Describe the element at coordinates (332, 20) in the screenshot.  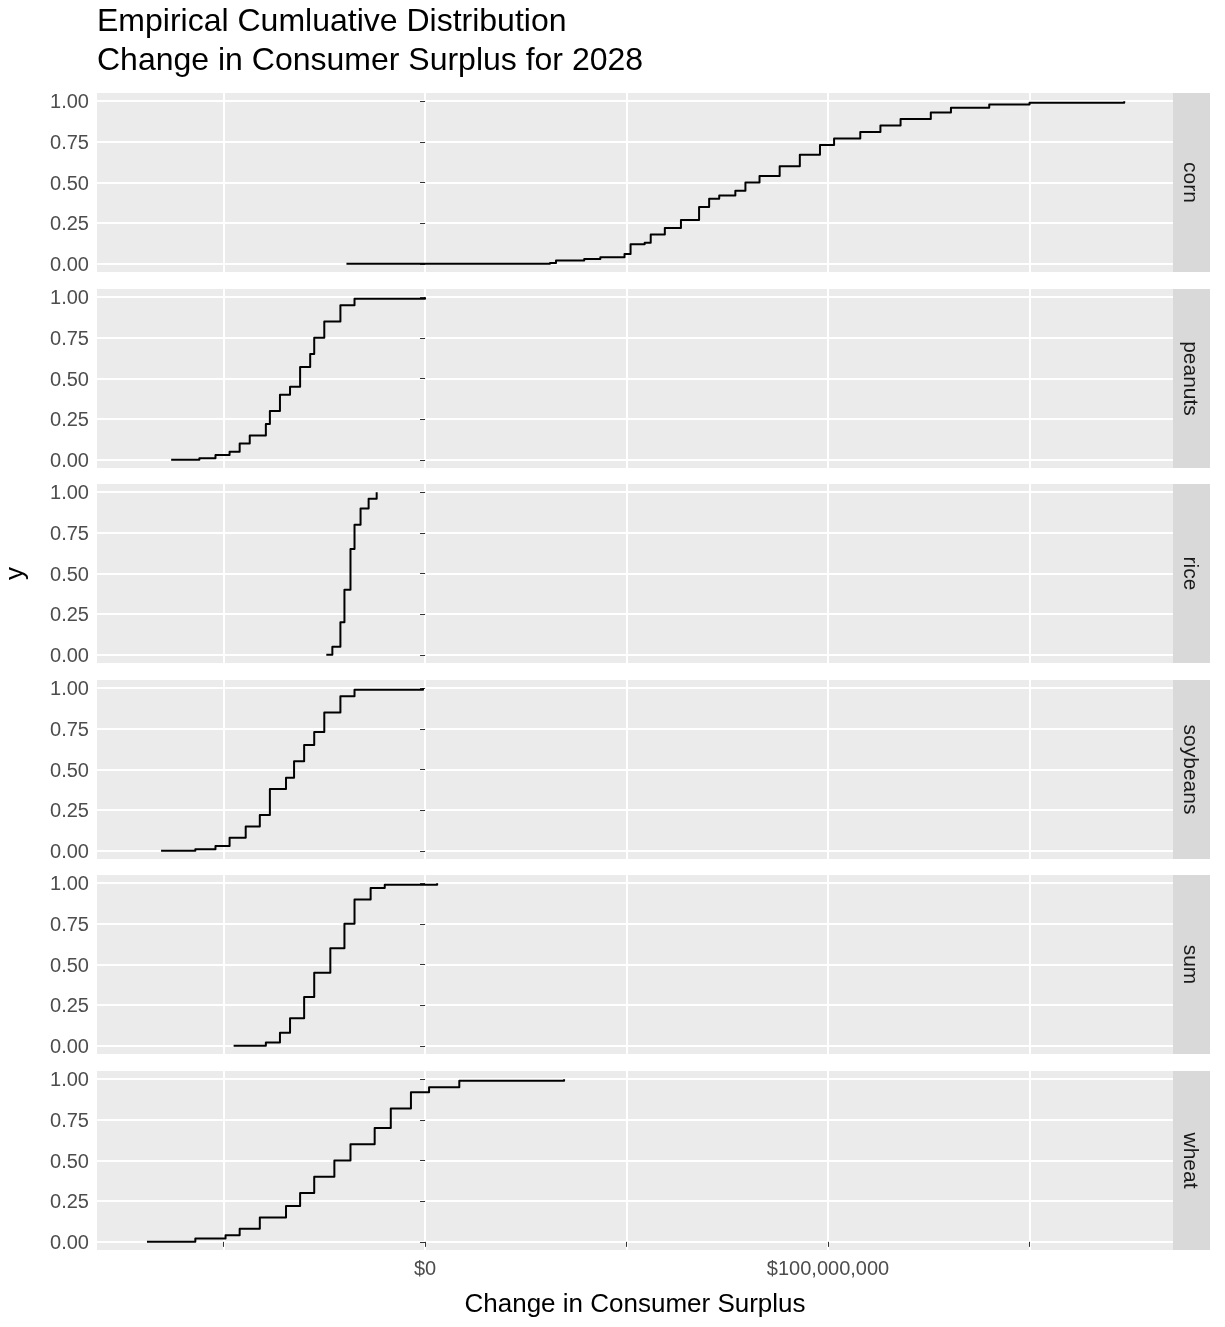
I see `text: Empirical Cumluative Distribution` at that location.